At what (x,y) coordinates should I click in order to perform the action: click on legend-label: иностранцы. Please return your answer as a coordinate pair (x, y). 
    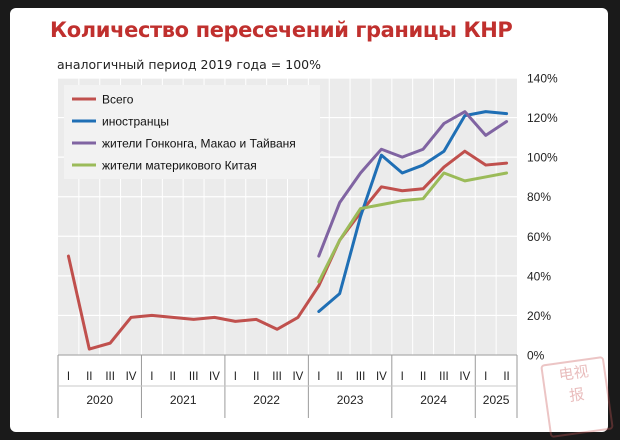
    Looking at the image, I should click on (135, 122).